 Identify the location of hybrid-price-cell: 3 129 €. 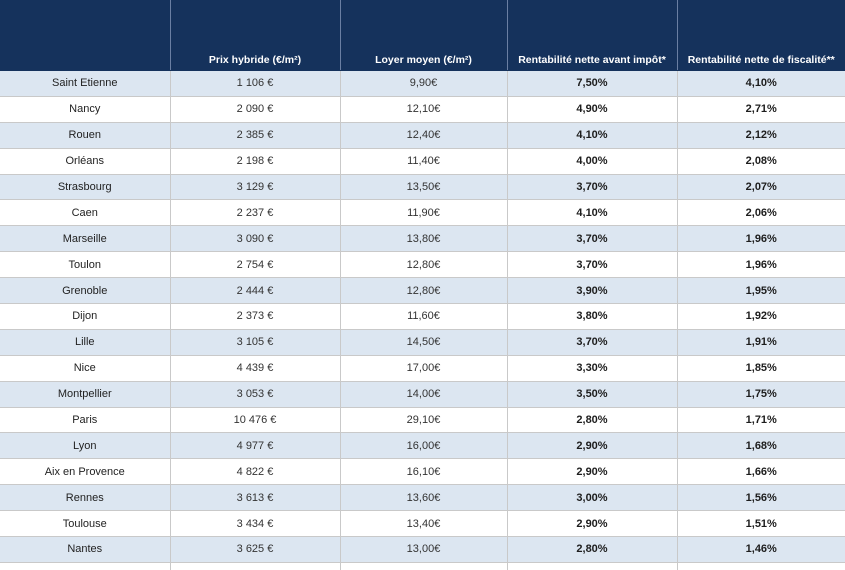
(255, 187).